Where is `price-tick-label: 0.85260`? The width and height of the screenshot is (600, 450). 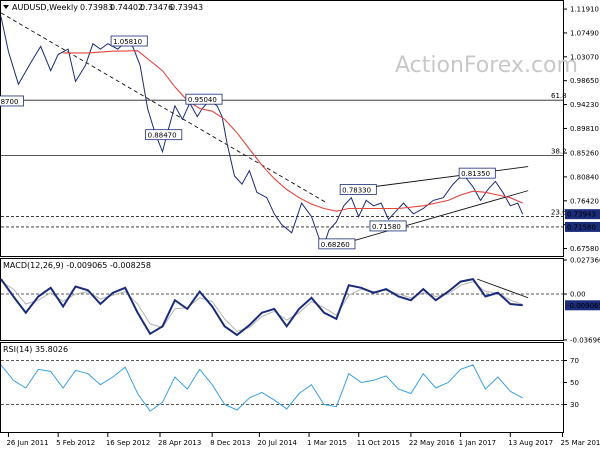
price-tick-label: 0.85260 is located at coordinates (584, 154).